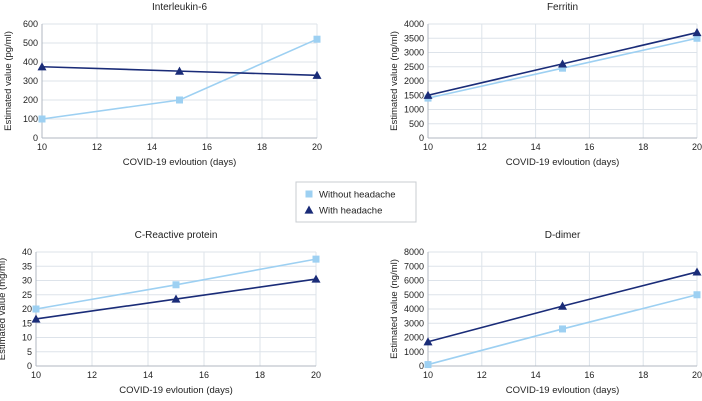 The width and height of the screenshot is (702, 401). What do you see at coordinates (27, 323) in the screenshot?
I see `y-tick-label: 15` at bounding box center [27, 323].